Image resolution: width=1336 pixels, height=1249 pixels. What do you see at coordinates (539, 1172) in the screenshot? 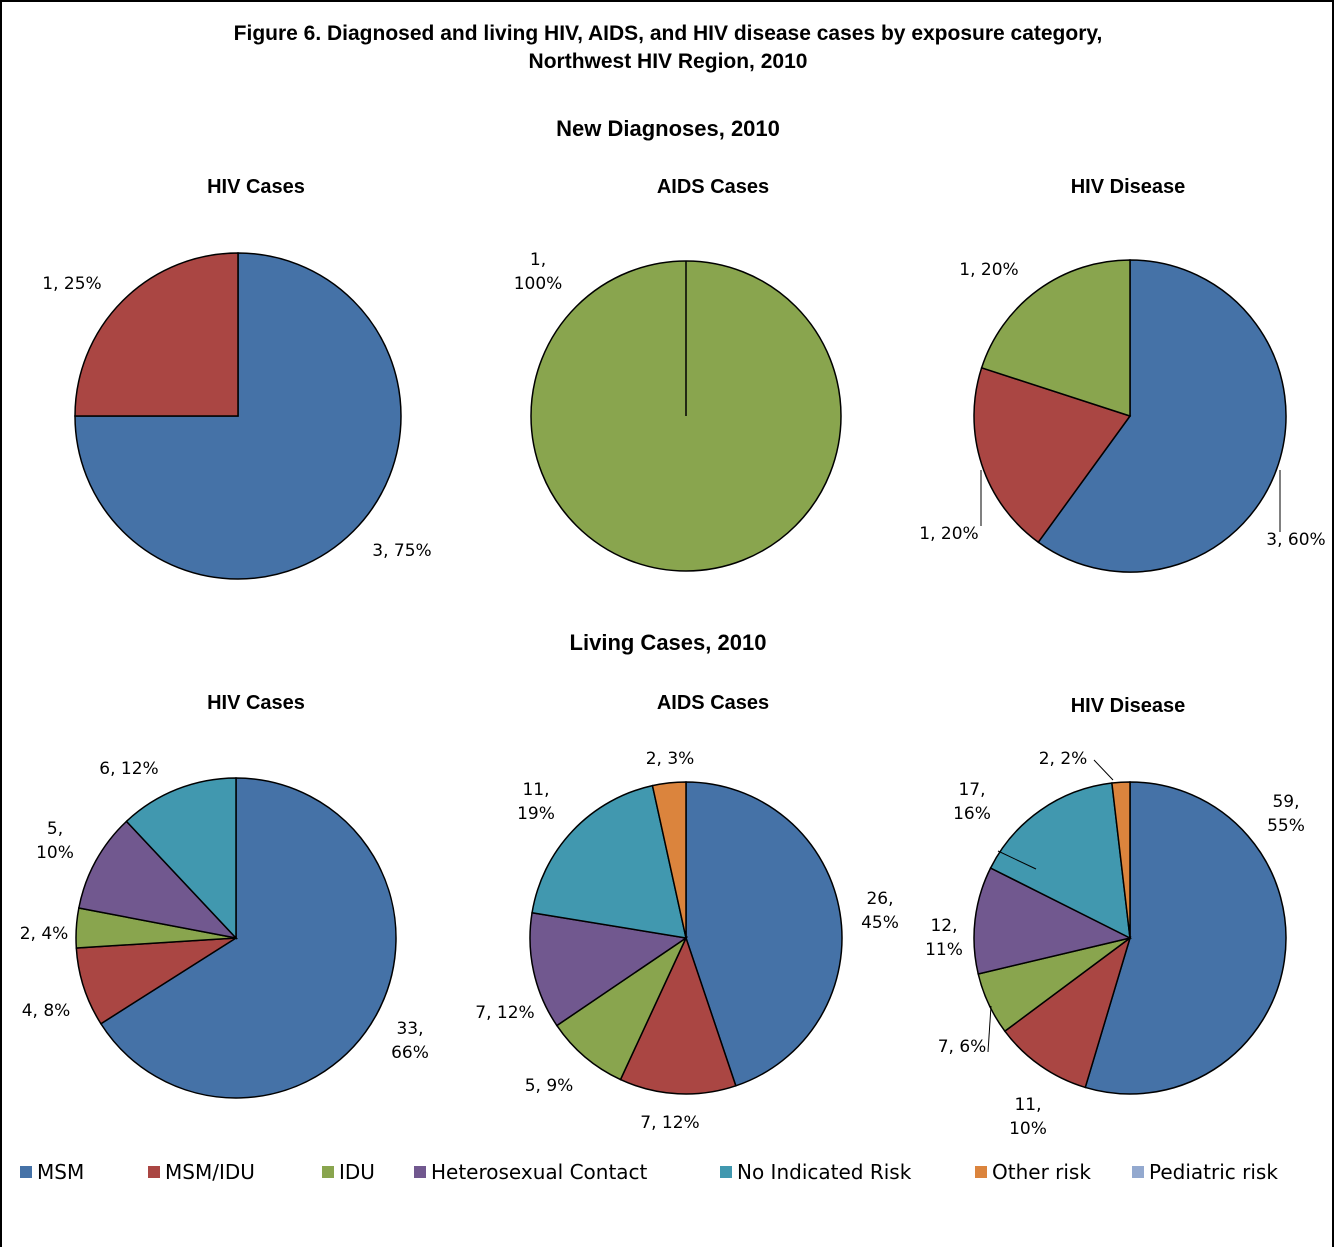
I see `legend-label: Heterosexual Contact` at bounding box center [539, 1172].